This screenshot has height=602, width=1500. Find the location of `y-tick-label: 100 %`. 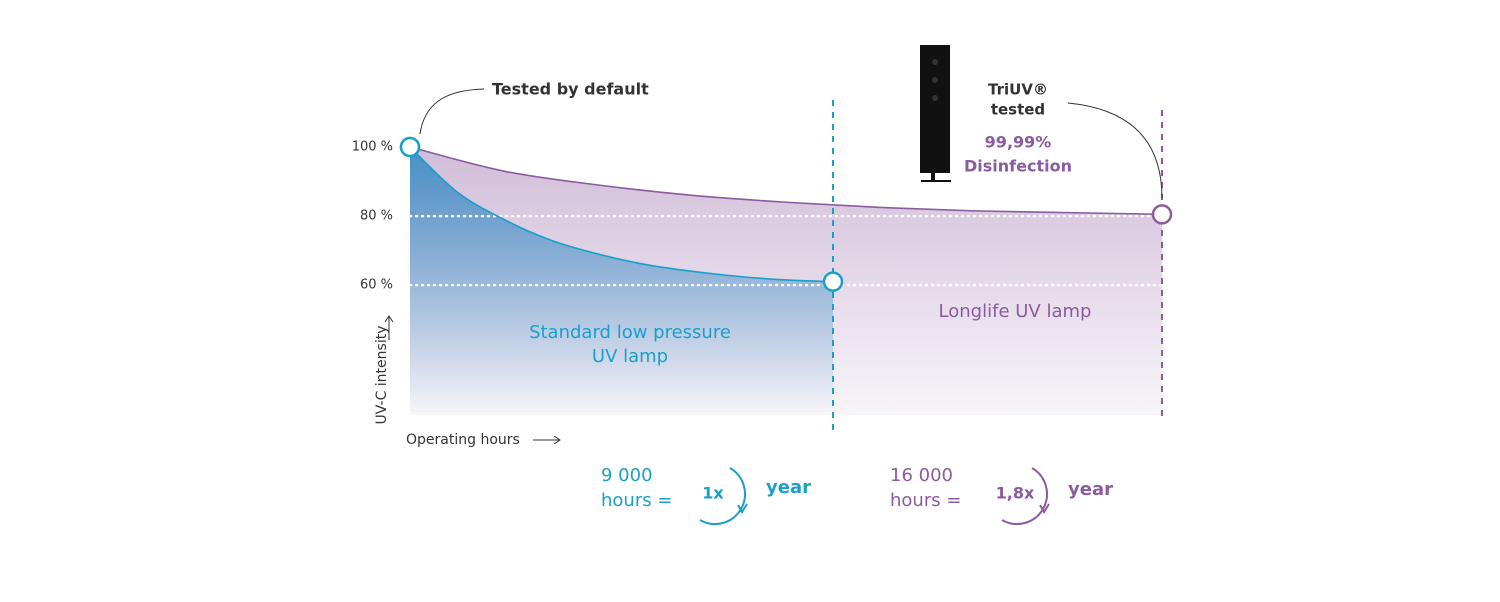

y-tick-label: 100 % is located at coordinates (372, 147).